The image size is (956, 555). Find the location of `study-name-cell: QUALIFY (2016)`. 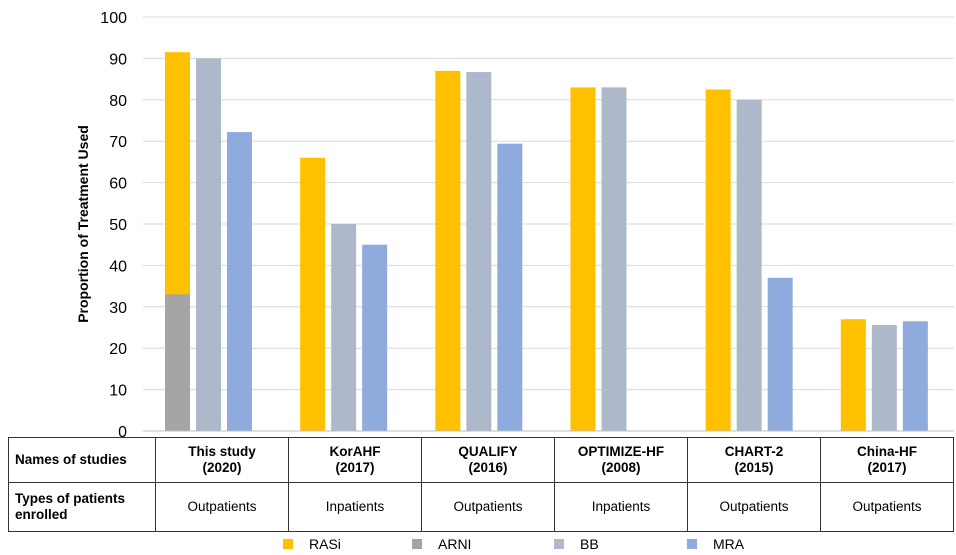

study-name-cell: QUALIFY (2016) is located at coordinates (488, 460).